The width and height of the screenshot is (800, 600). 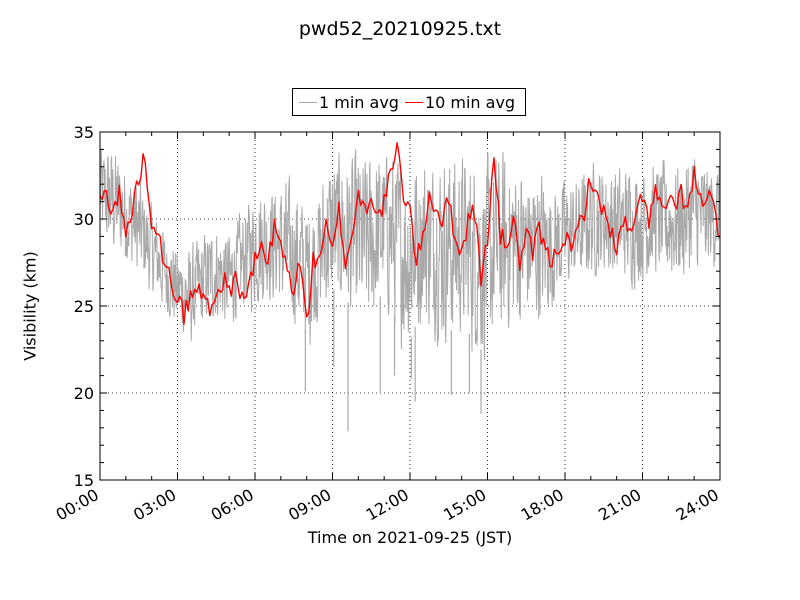 What do you see at coordinates (84, 132) in the screenshot?
I see `y-tick-label: 35` at bounding box center [84, 132].